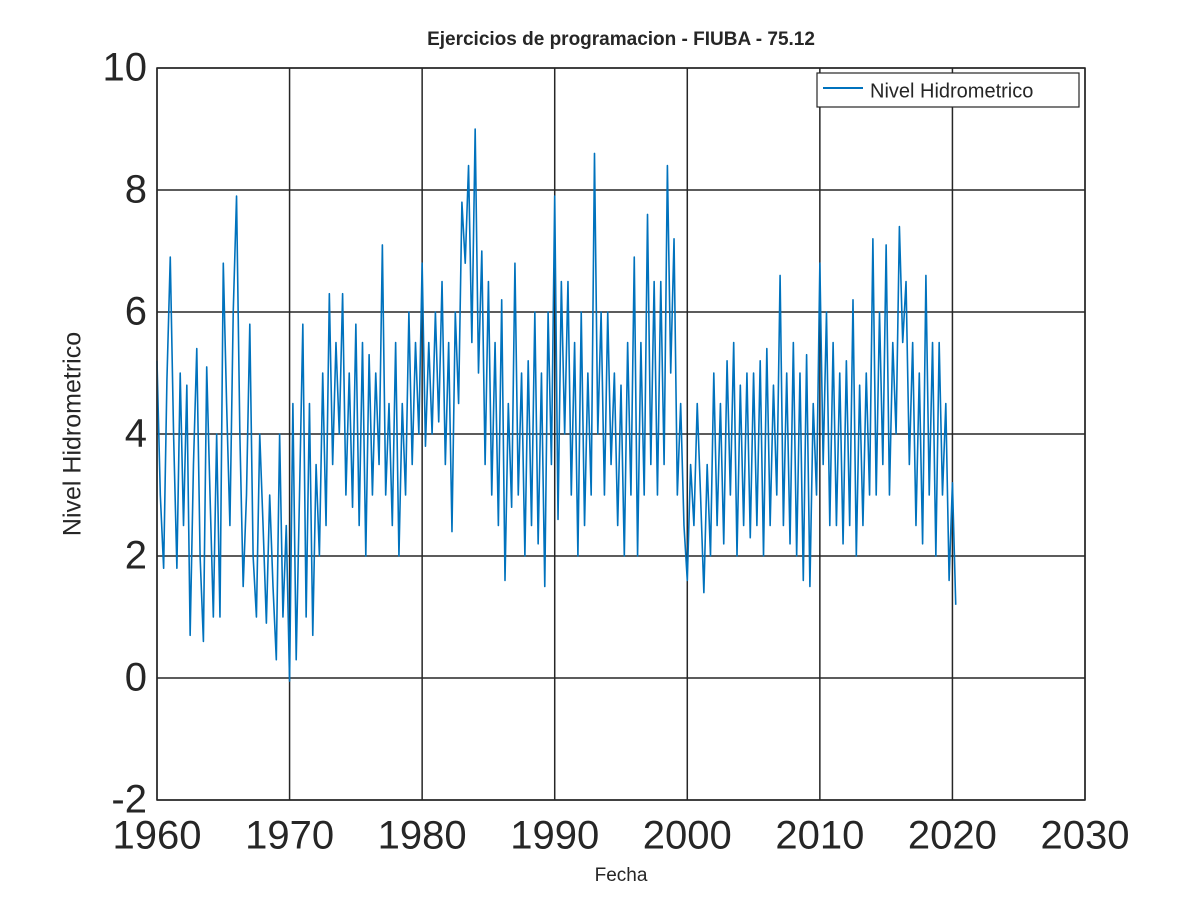 The width and height of the screenshot is (1200, 900). What do you see at coordinates (422, 836) in the screenshot?
I see `x-tick-label: 1980` at bounding box center [422, 836].